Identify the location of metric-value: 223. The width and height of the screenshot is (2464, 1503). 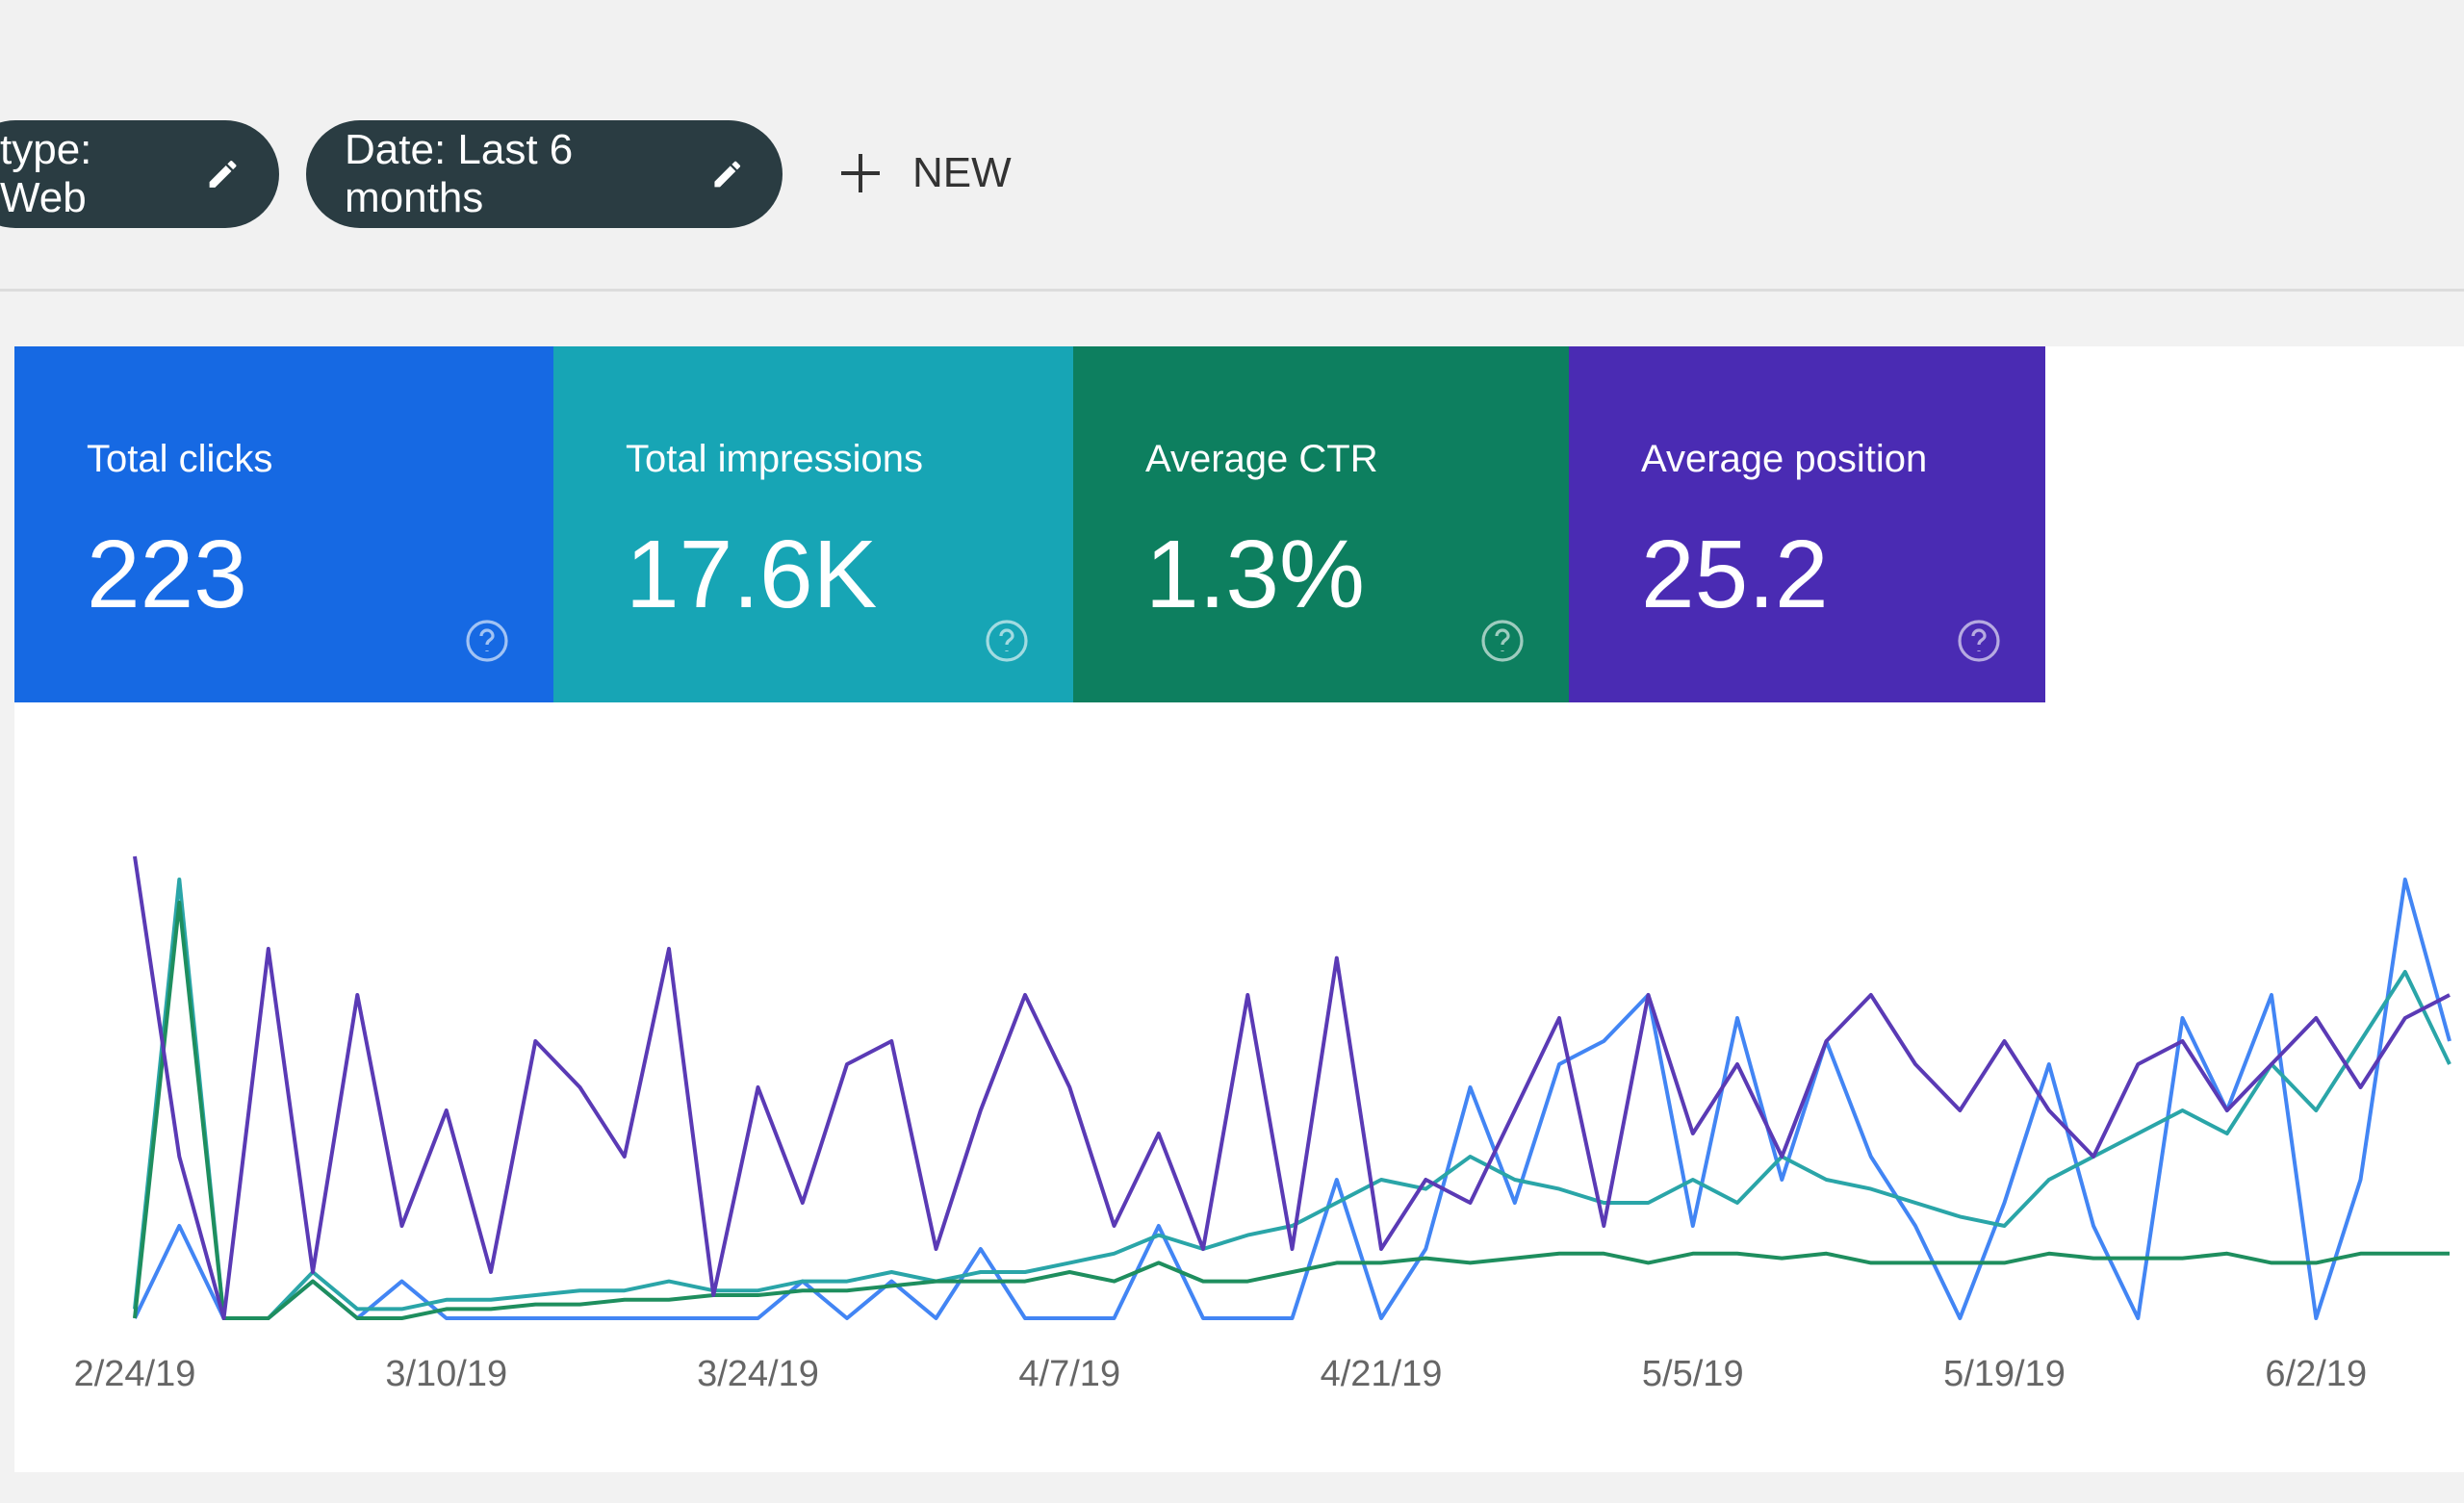
(167, 574).